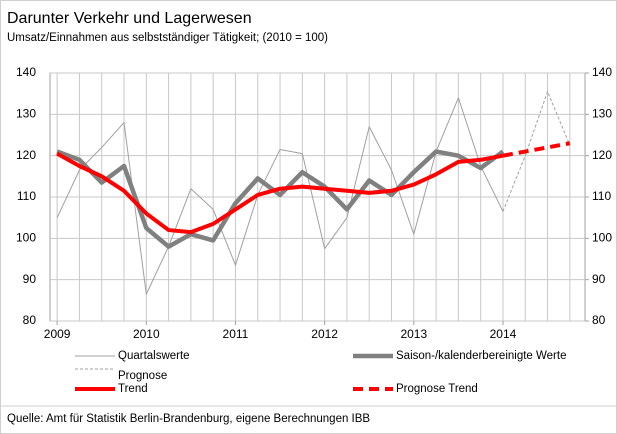  What do you see at coordinates (599, 320) in the screenshot?
I see `y2-tick-label: 80` at bounding box center [599, 320].